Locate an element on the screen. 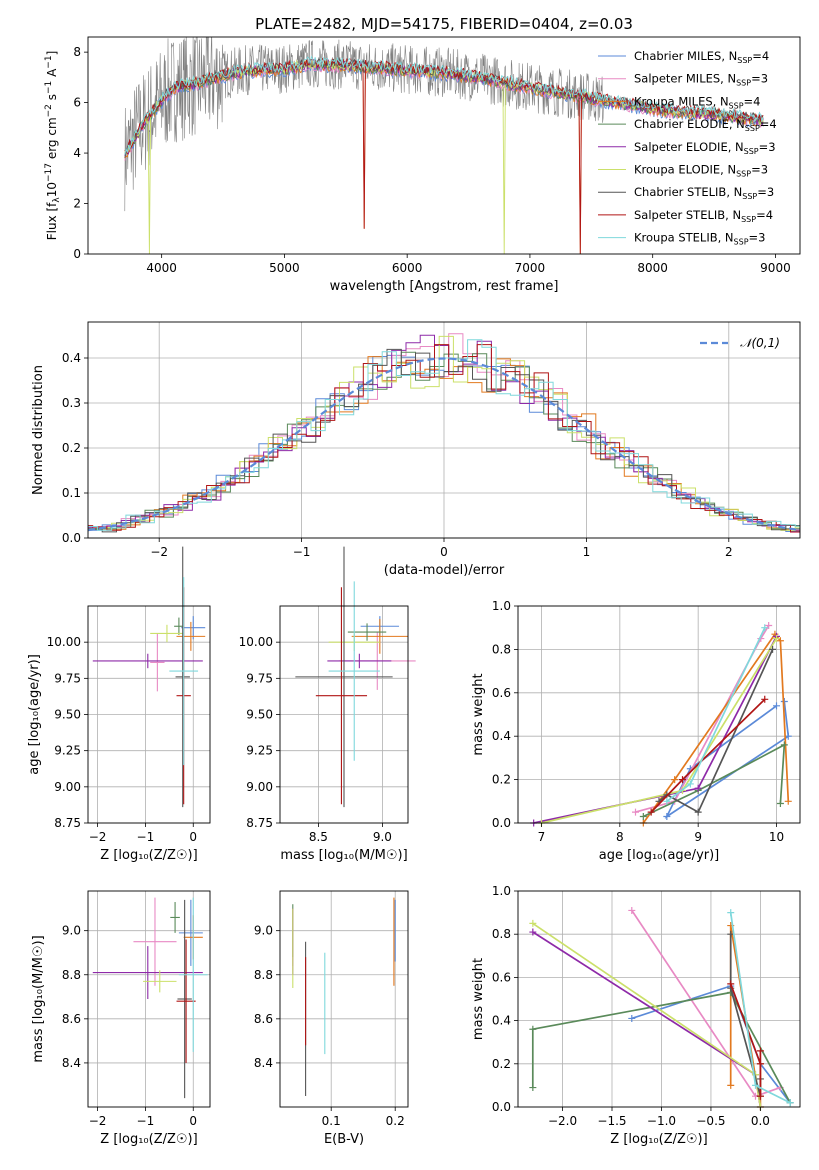  x-tick-label: −2 is located at coordinates (98, 837).